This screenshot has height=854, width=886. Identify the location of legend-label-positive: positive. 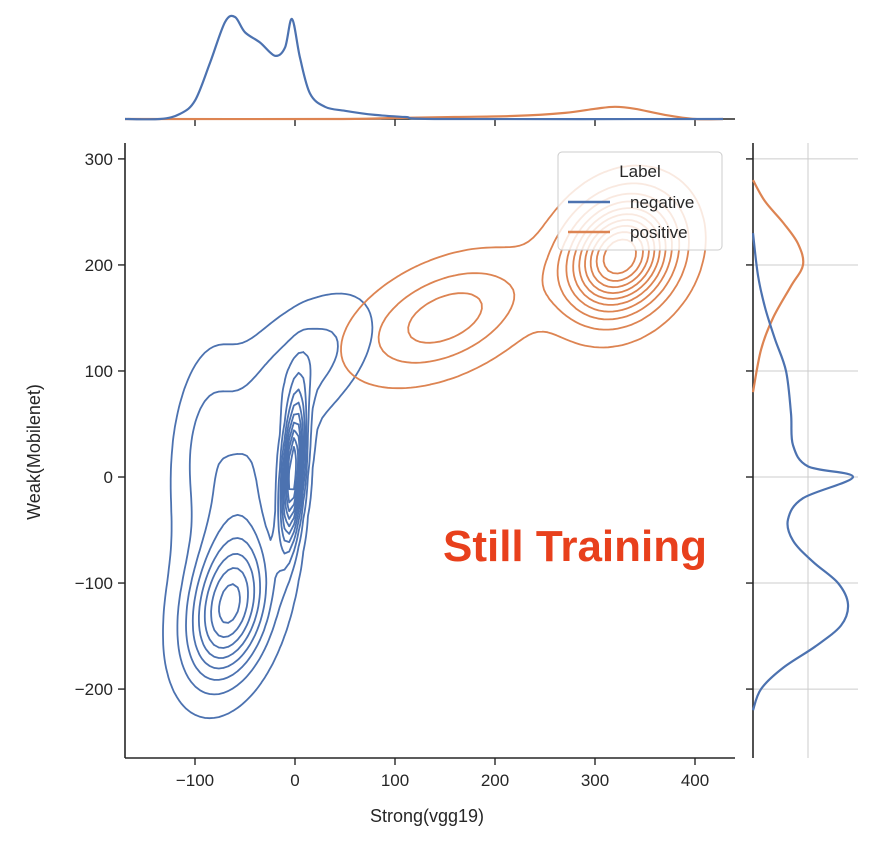
(659, 232).